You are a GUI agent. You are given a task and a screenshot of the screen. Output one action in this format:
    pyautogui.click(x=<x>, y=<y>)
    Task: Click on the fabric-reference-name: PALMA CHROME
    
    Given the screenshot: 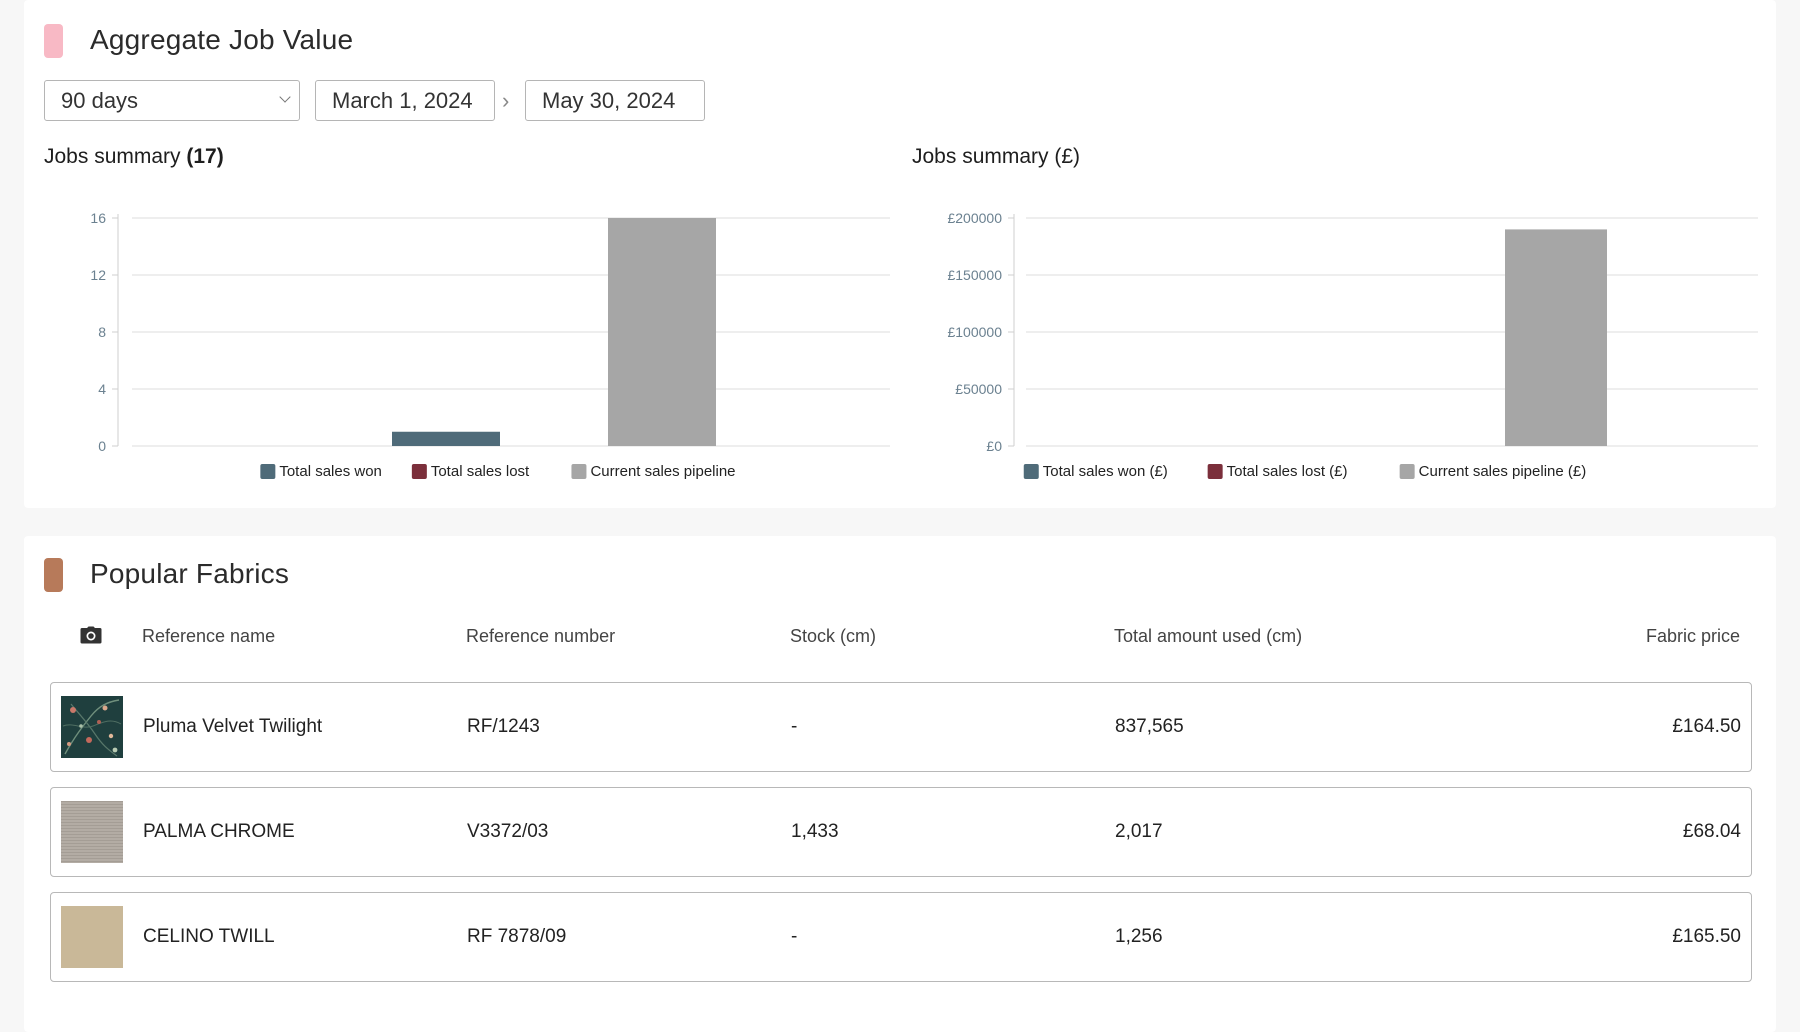 What is the action you would take?
    pyautogui.click(x=219, y=831)
    